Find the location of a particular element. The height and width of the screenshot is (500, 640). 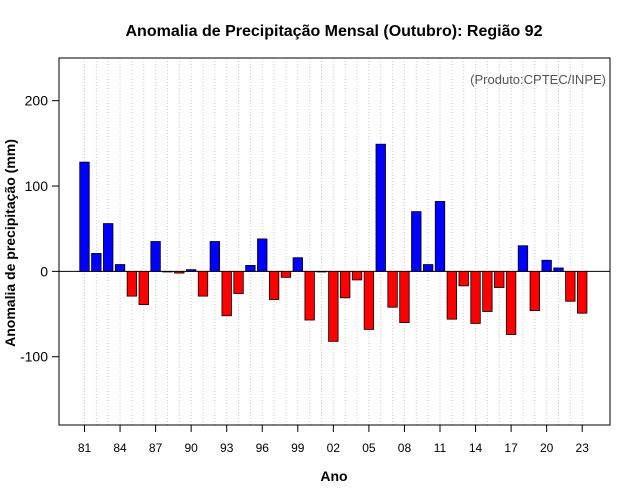

x-tick-label: 84 is located at coordinates (120, 448).